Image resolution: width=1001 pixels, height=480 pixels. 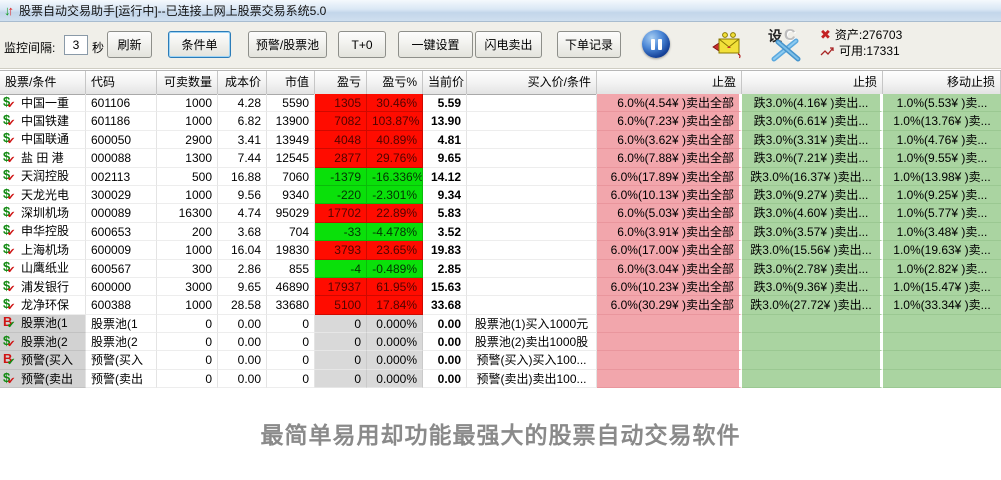 What do you see at coordinates (291, 268) in the screenshot?
I see `cell-mktval: 855` at bounding box center [291, 268].